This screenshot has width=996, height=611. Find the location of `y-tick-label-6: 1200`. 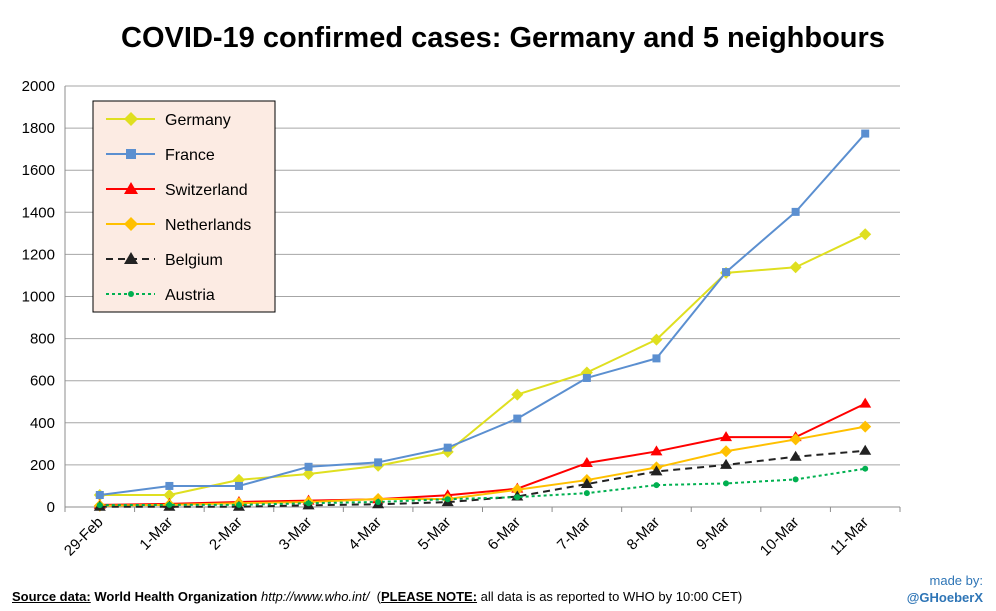

y-tick-label-6: 1200 is located at coordinates (38, 254).